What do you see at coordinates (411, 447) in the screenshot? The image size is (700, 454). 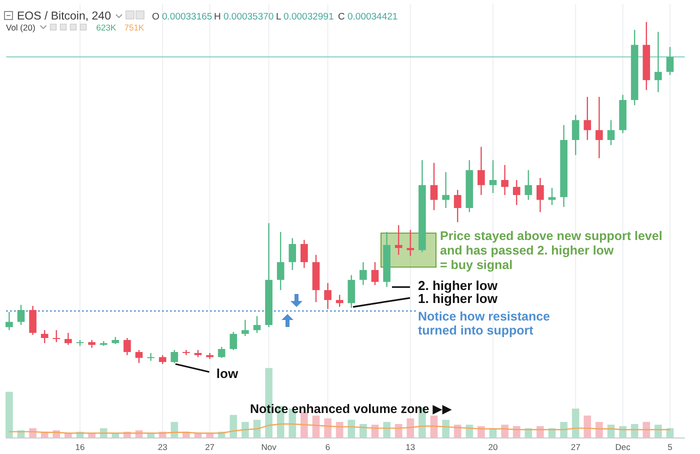 I see `x-tick-label: 13` at bounding box center [411, 447].